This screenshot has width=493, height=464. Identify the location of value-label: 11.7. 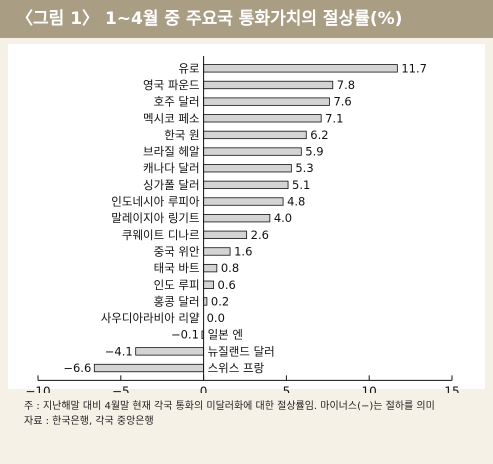
(414, 68).